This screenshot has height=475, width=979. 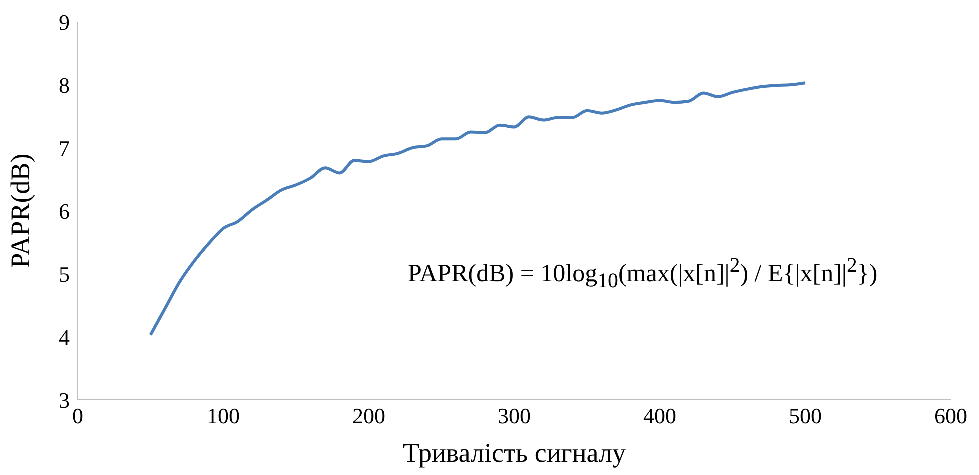 What do you see at coordinates (660, 416) in the screenshot?
I see `x-tick-label: 400` at bounding box center [660, 416].